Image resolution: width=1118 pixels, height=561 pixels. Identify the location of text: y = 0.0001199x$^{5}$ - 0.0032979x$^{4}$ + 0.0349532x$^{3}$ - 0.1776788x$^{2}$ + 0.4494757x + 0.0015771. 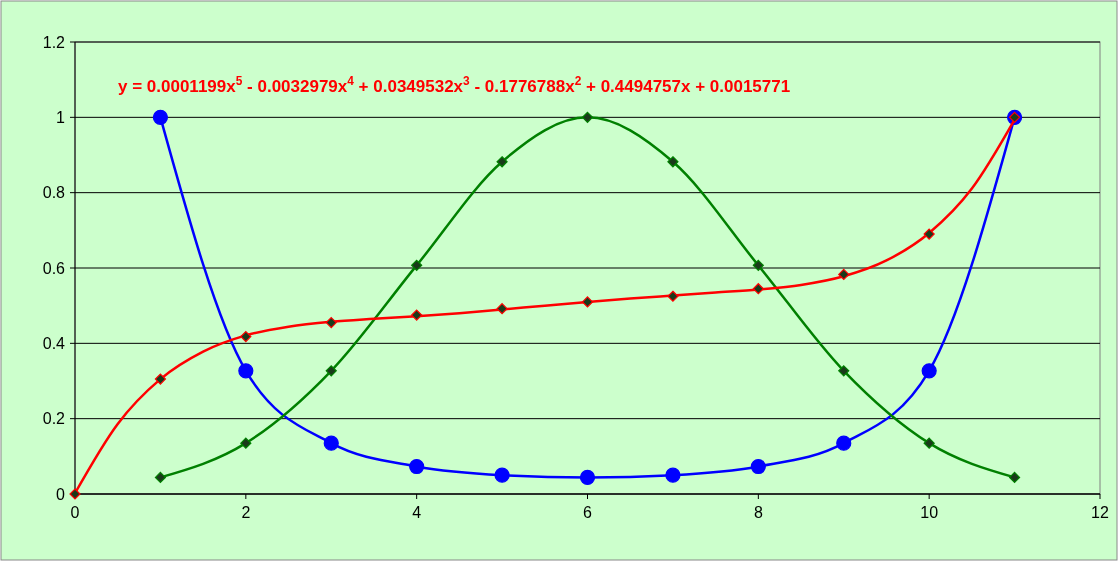
(454, 85).